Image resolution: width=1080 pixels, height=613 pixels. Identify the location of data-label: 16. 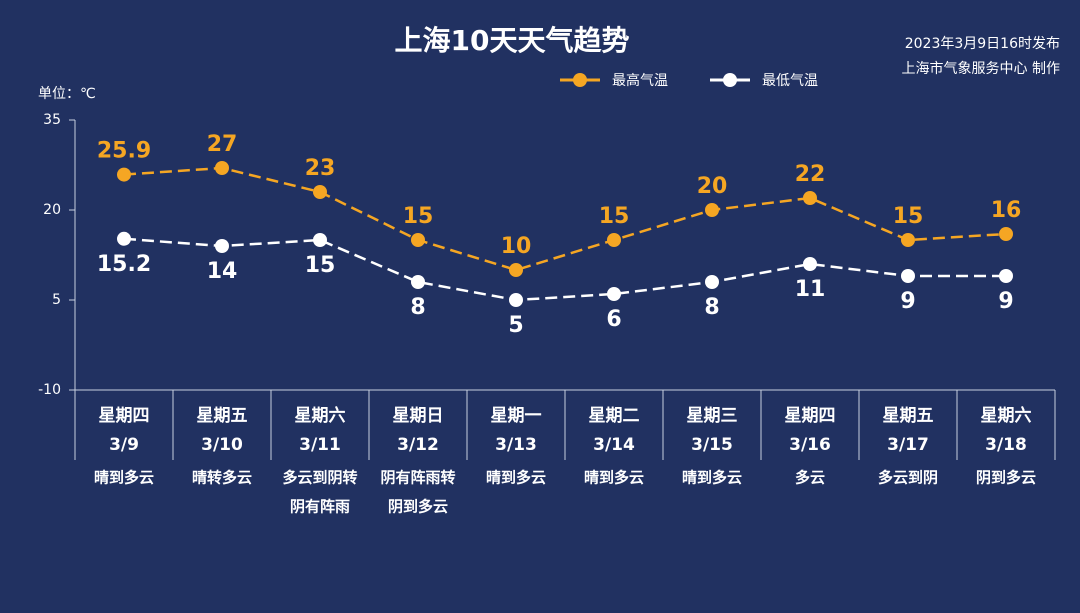
(1006, 210).